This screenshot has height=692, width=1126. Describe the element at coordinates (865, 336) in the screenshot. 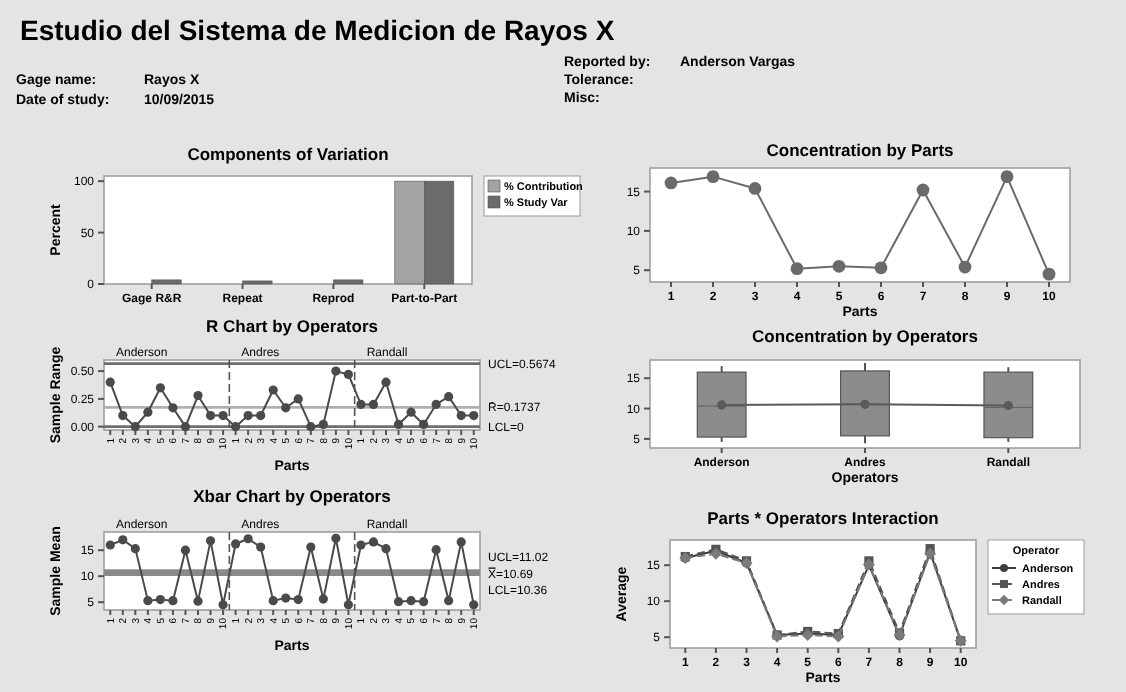

I see `chart-title: Concentration by Operators` at that location.